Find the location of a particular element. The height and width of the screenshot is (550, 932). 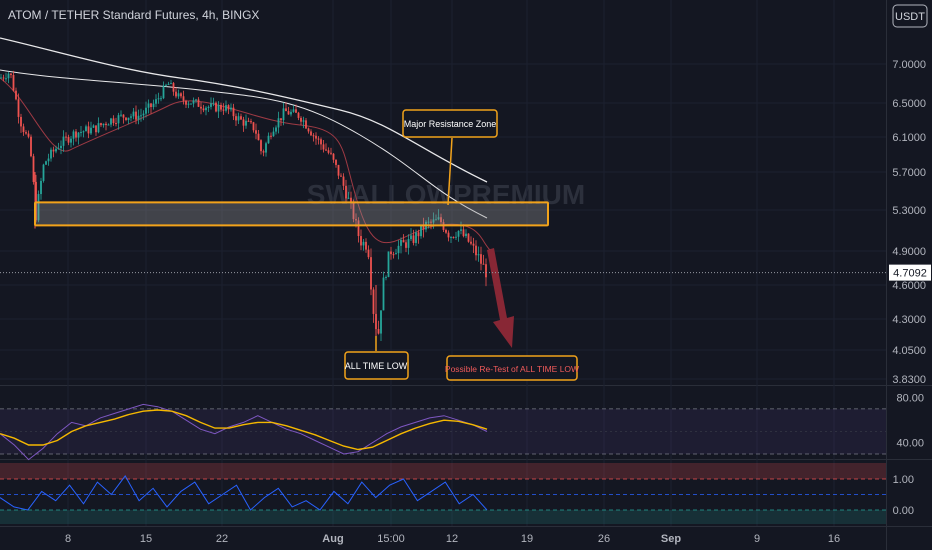

x-tick-label: 16 is located at coordinates (834, 539).